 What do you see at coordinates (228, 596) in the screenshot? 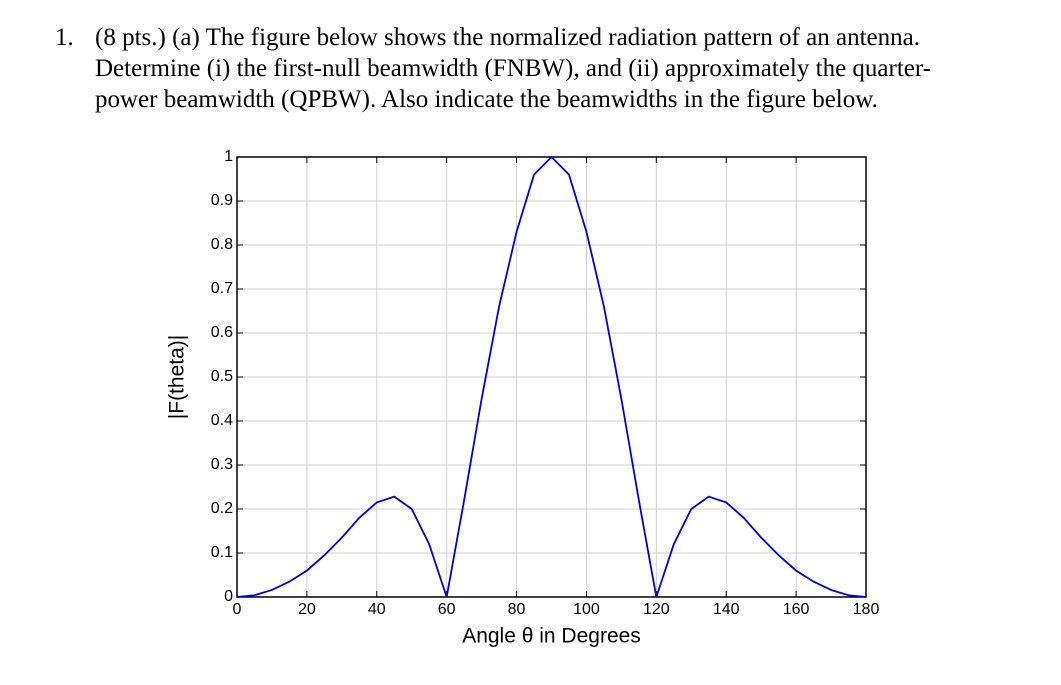
I see `y-tick-label: 0` at bounding box center [228, 596].